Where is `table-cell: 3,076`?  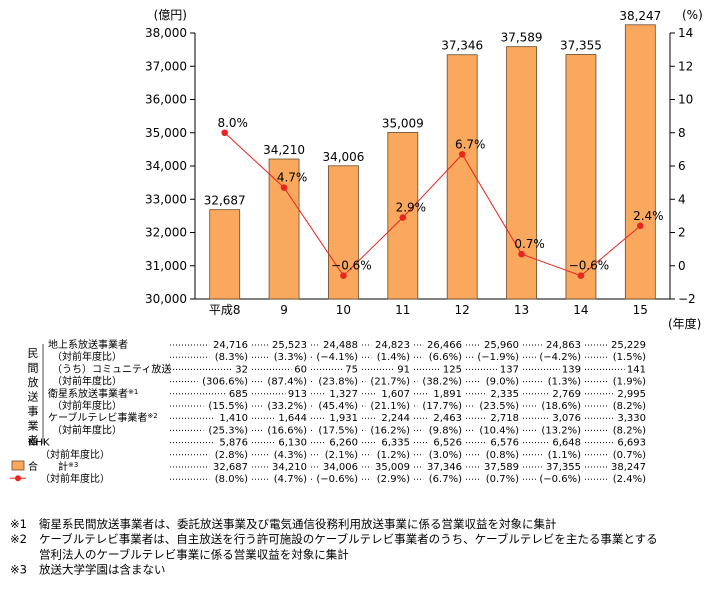
table-cell: 3,076 is located at coordinates (566, 418).